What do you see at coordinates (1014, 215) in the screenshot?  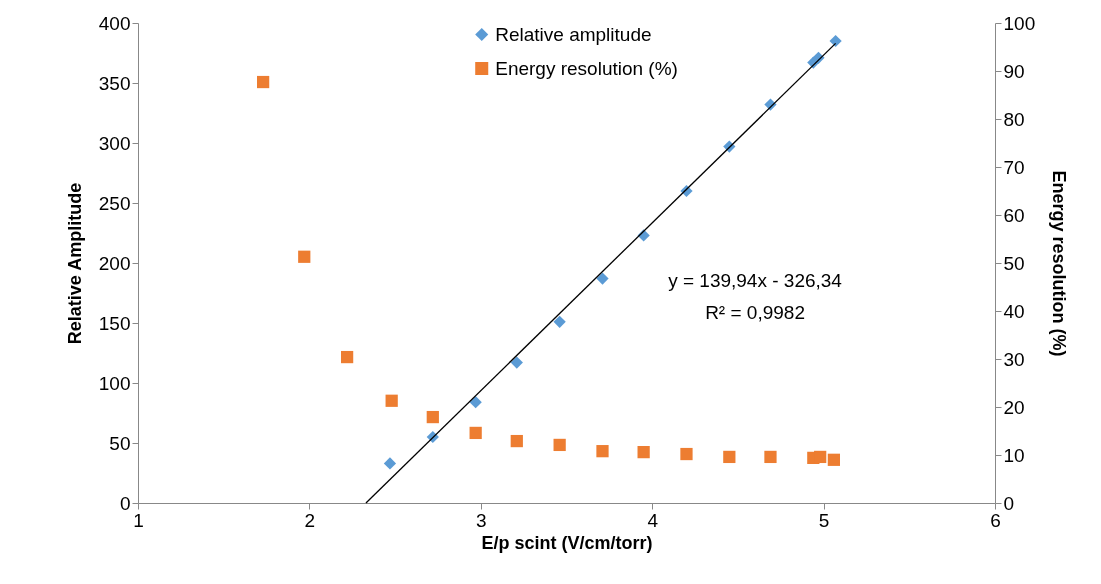 I see `y2-tick-label: 60` at bounding box center [1014, 215].